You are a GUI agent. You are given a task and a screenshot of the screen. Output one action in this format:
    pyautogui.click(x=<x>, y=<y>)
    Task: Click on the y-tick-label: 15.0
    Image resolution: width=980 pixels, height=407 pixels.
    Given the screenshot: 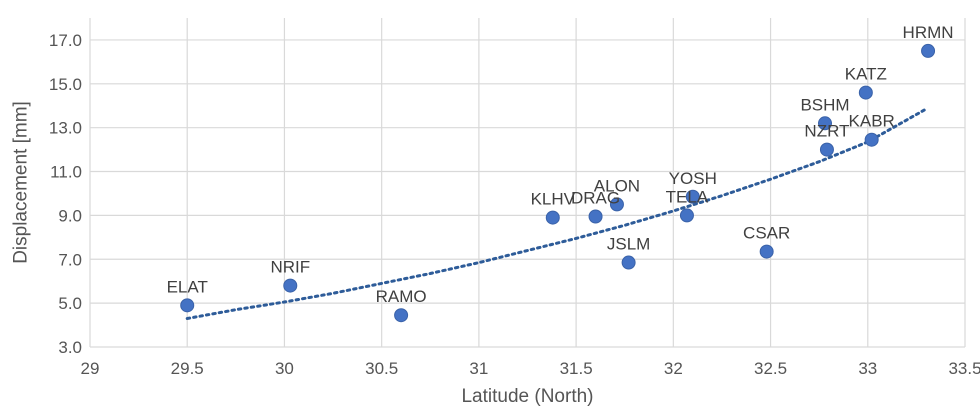 What is the action you would take?
    pyautogui.click(x=65, y=84)
    